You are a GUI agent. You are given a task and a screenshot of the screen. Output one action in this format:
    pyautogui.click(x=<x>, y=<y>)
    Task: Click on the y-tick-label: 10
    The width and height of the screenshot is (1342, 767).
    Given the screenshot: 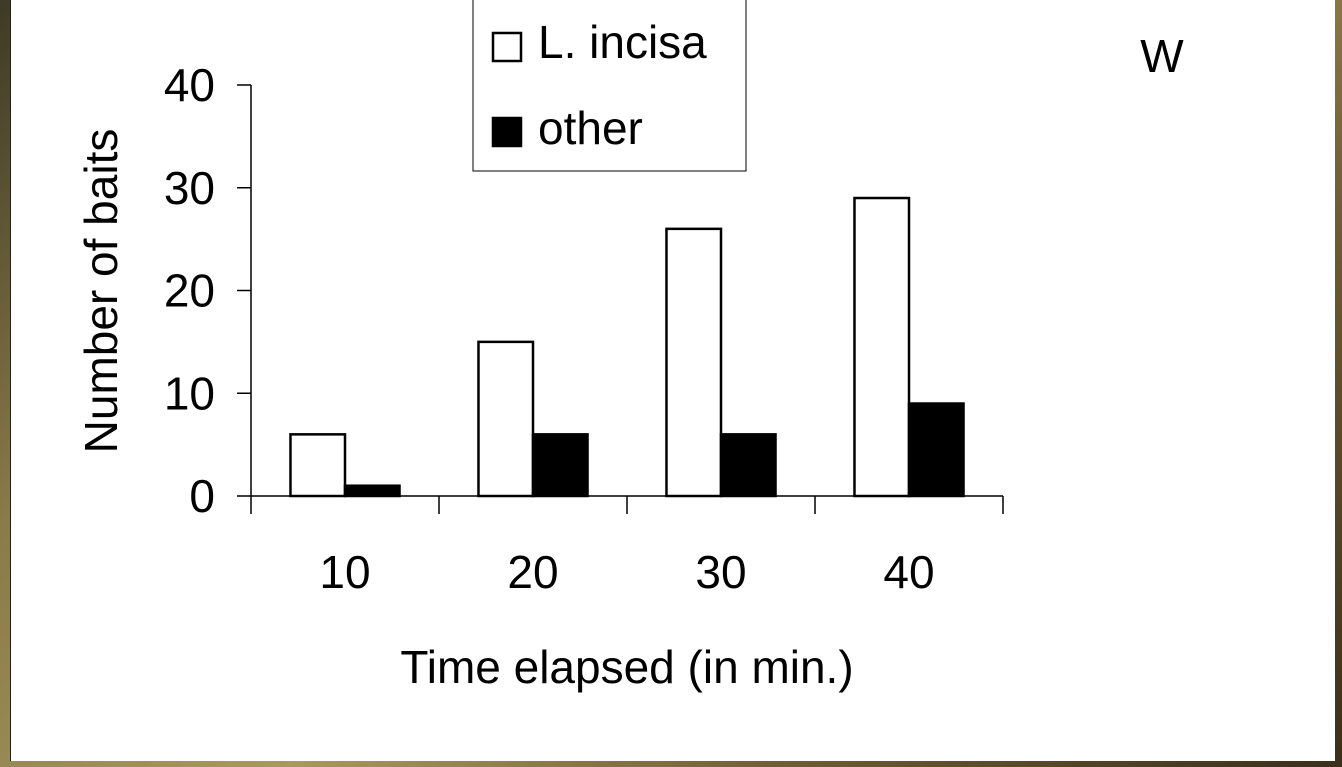 What is the action you would take?
    pyautogui.click(x=189, y=393)
    